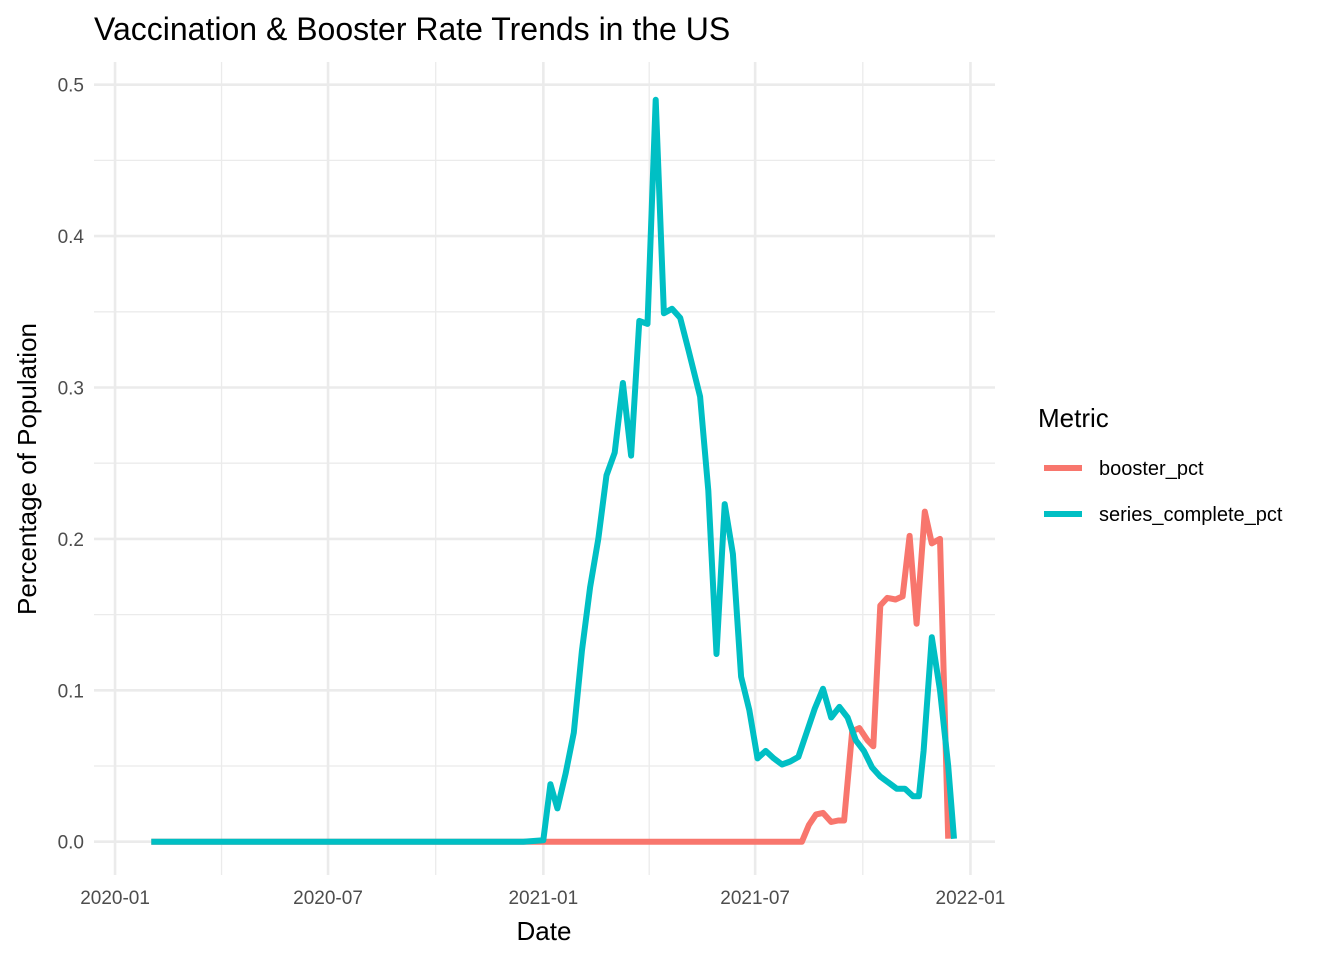 The image size is (1344, 960). What do you see at coordinates (328, 898) in the screenshot?
I see `x-tick-label: 2020-07` at bounding box center [328, 898].